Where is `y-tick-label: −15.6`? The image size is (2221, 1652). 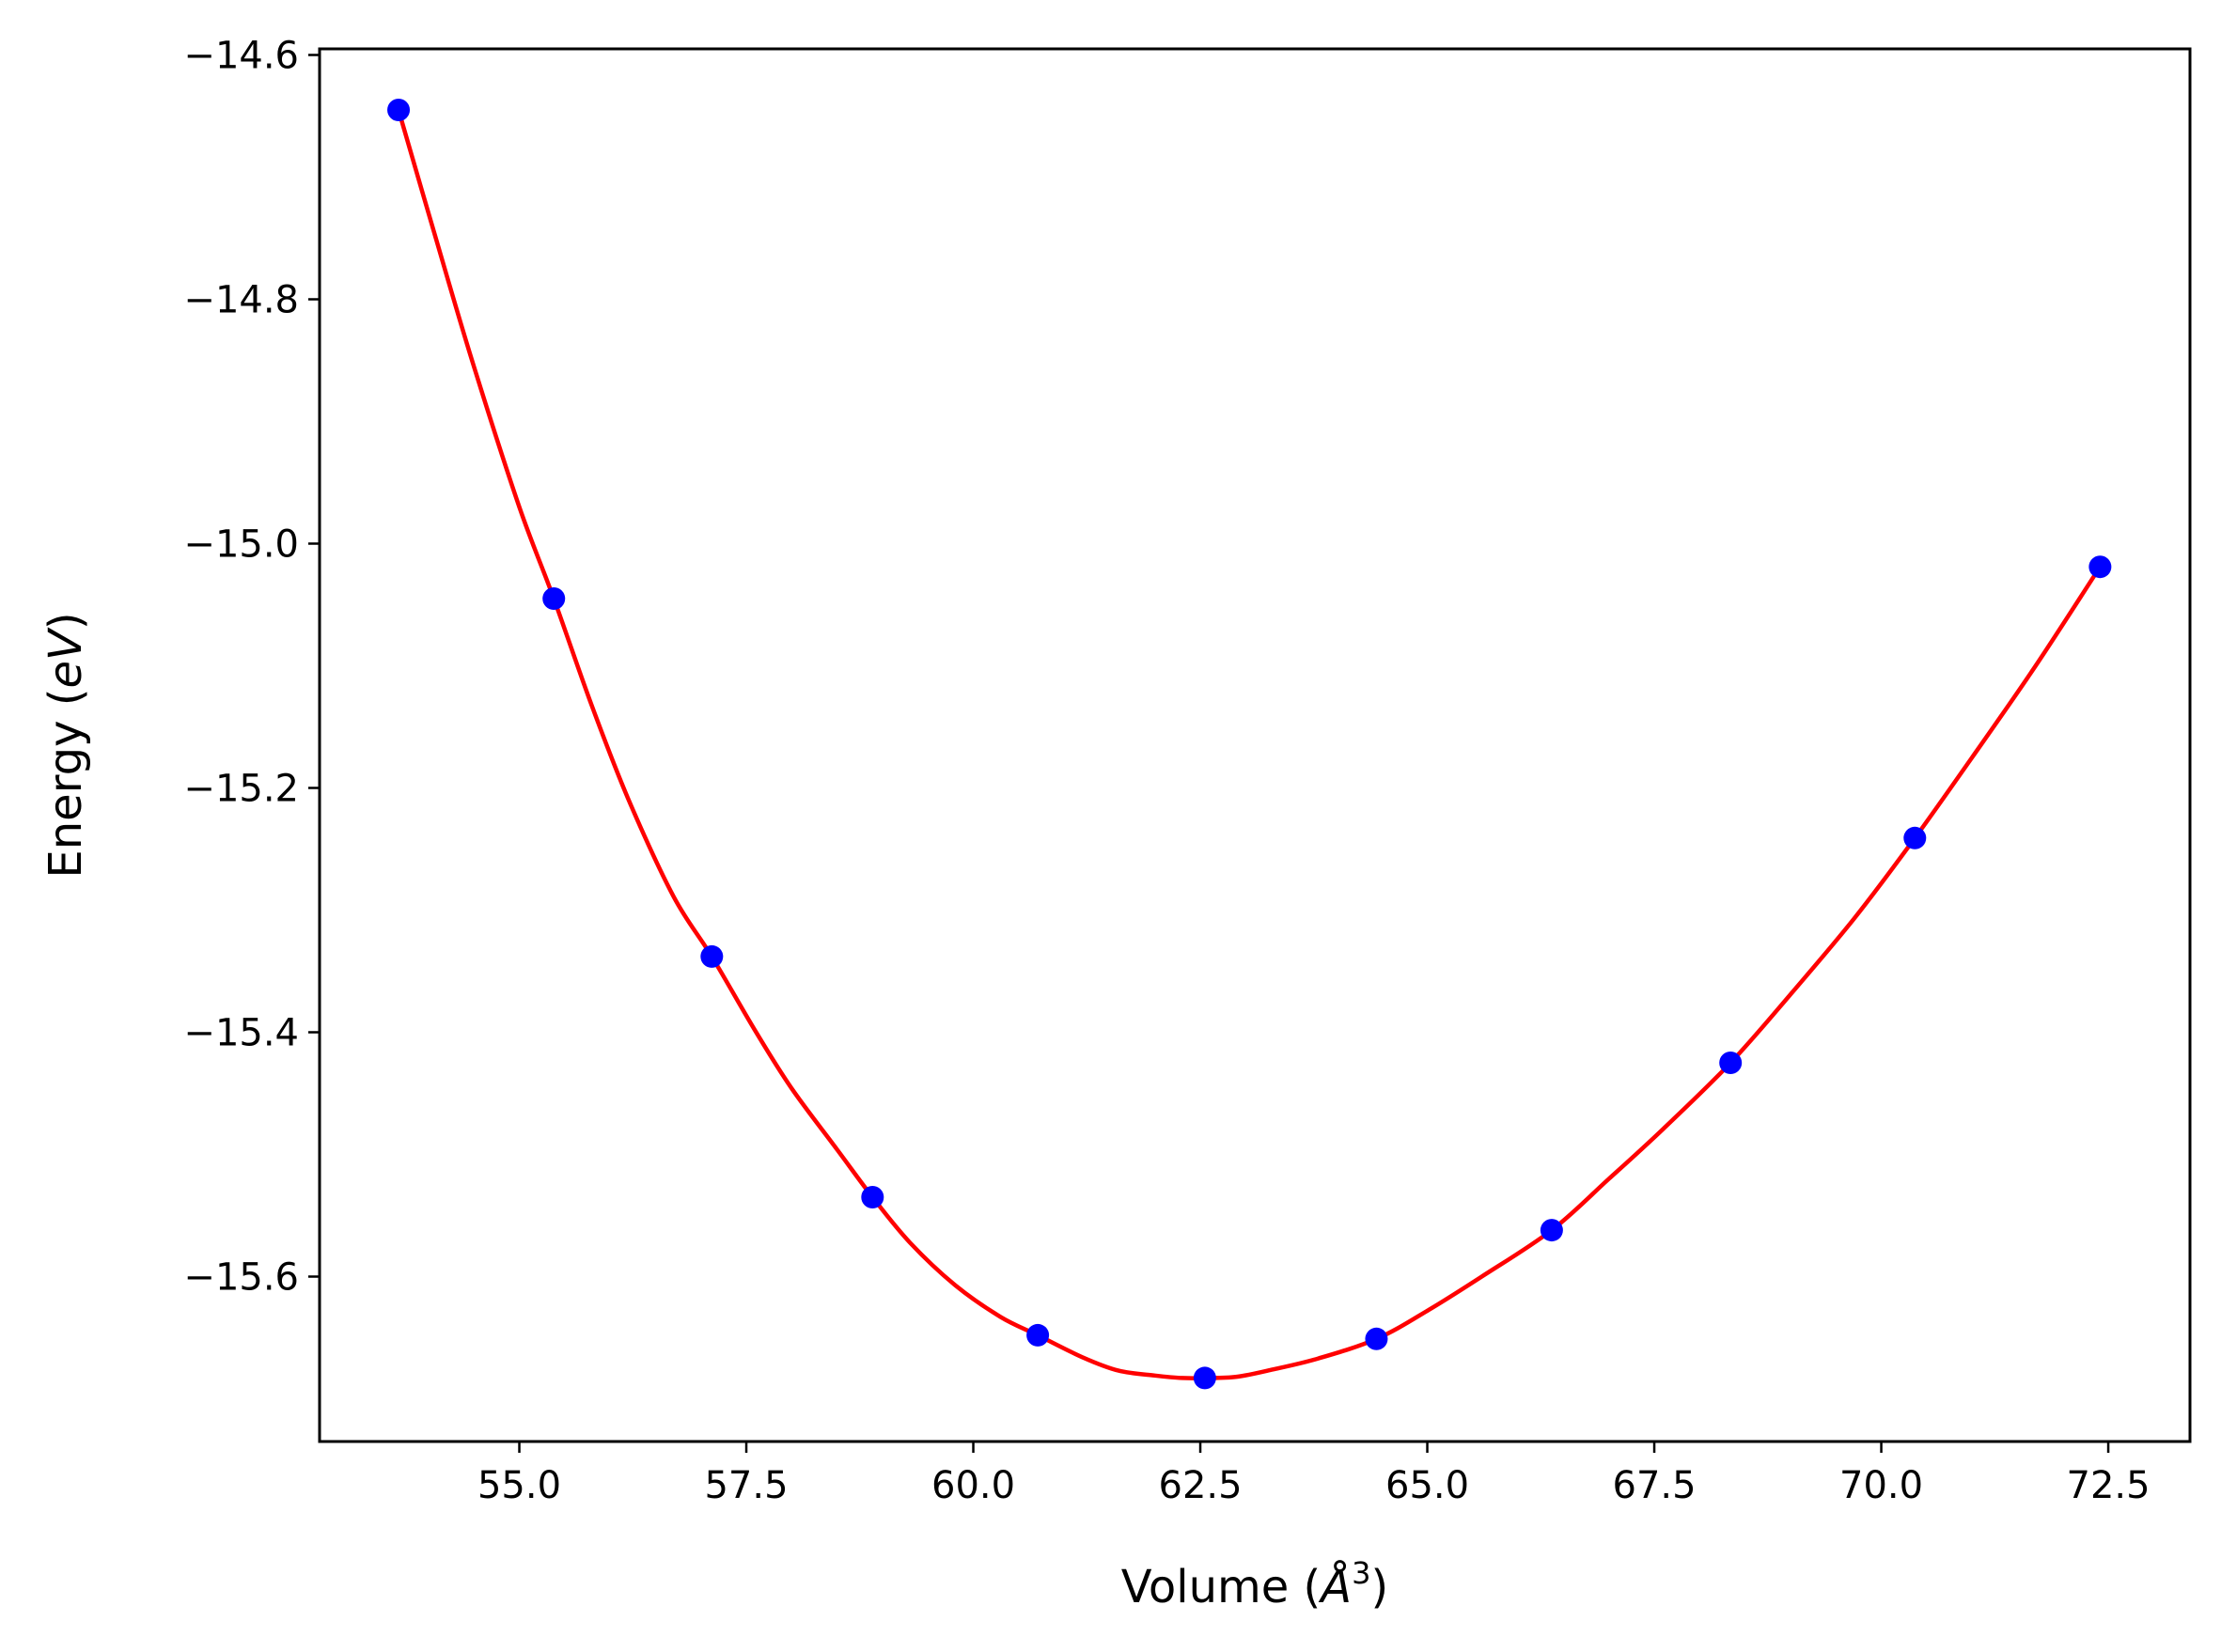 y-tick-label: −15.6 is located at coordinates (241, 1278).